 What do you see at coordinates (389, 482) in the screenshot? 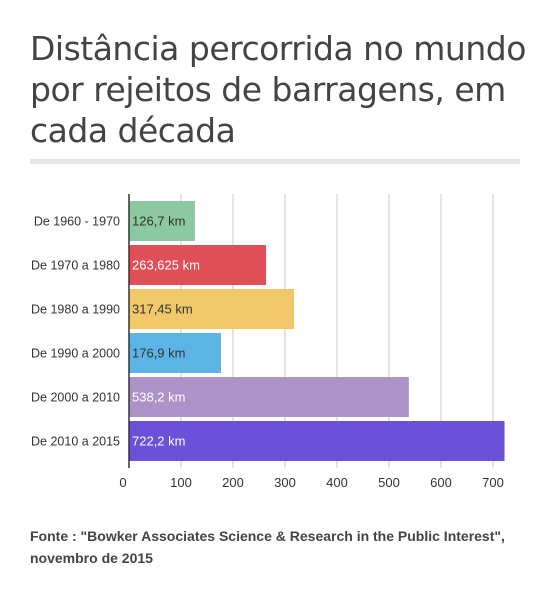
I see `x-tick-label-500: 500` at bounding box center [389, 482].